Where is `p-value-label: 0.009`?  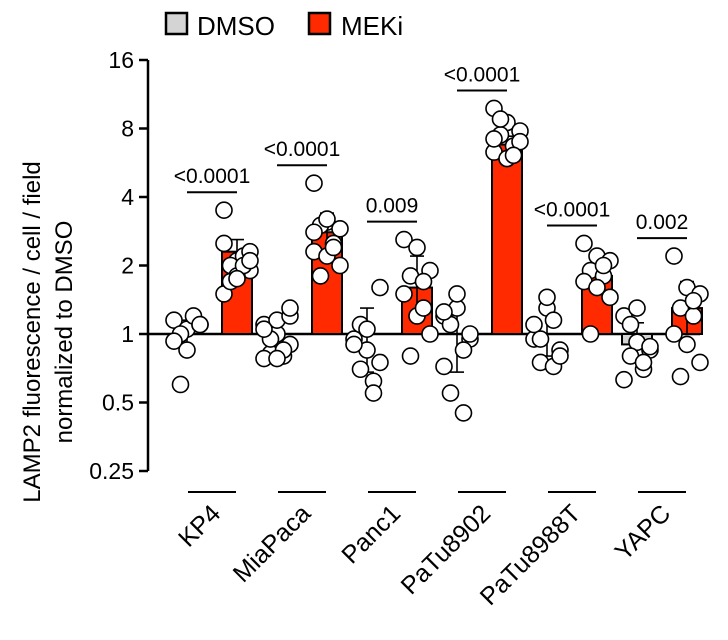 p-value-label: 0.009 is located at coordinates (392, 206).